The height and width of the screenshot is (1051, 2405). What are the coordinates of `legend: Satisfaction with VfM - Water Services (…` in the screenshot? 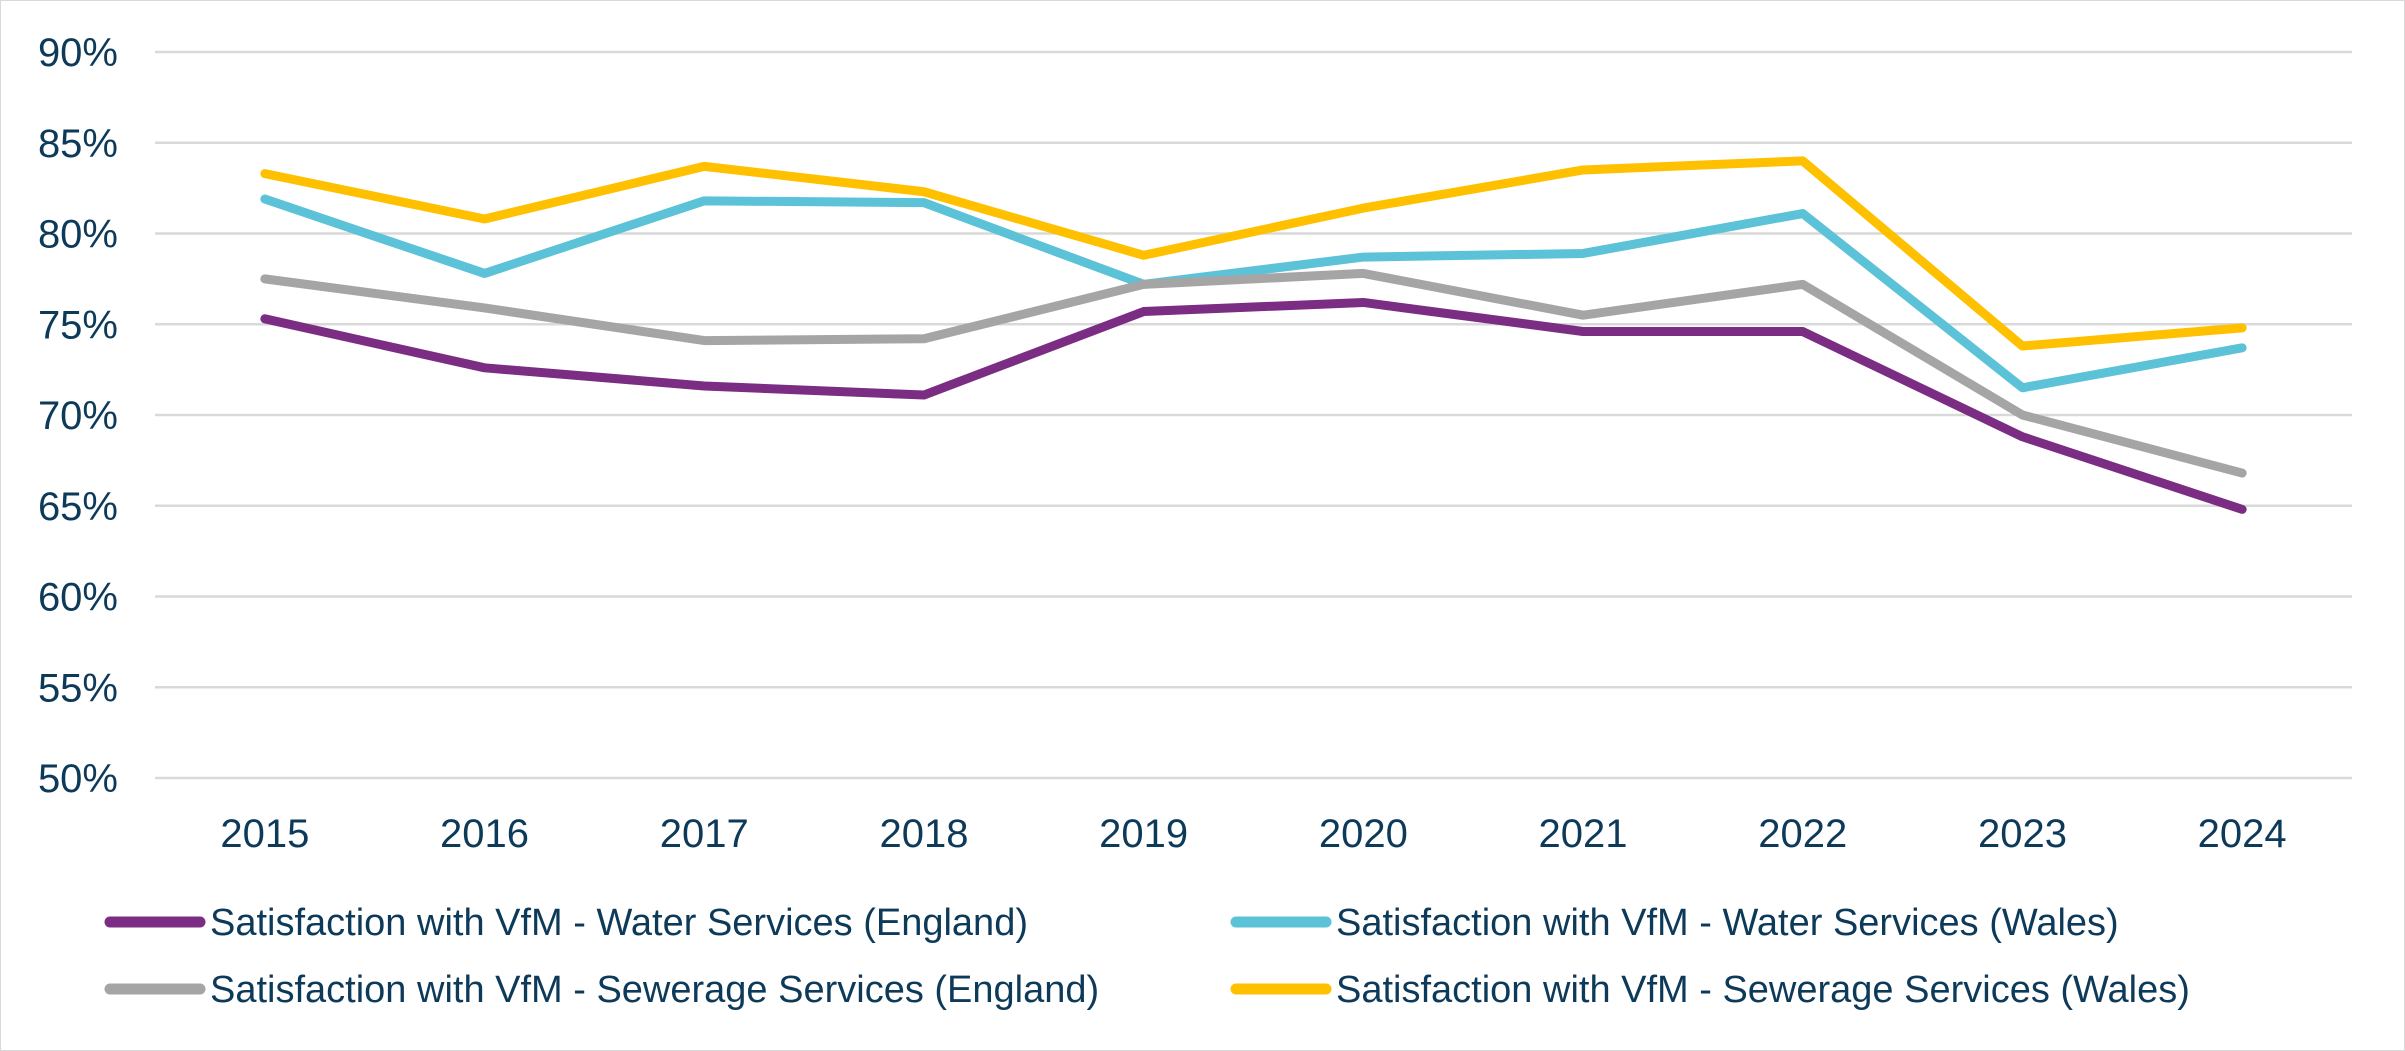 It's located at (1147, 956).